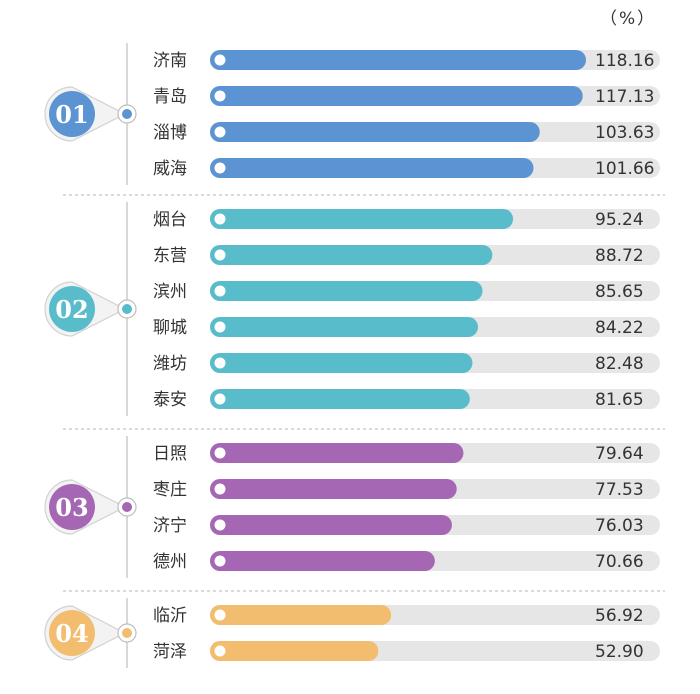 This screenshot has height=694, width=700. I want to click on group-badge-label: 01, so click(71, 114).